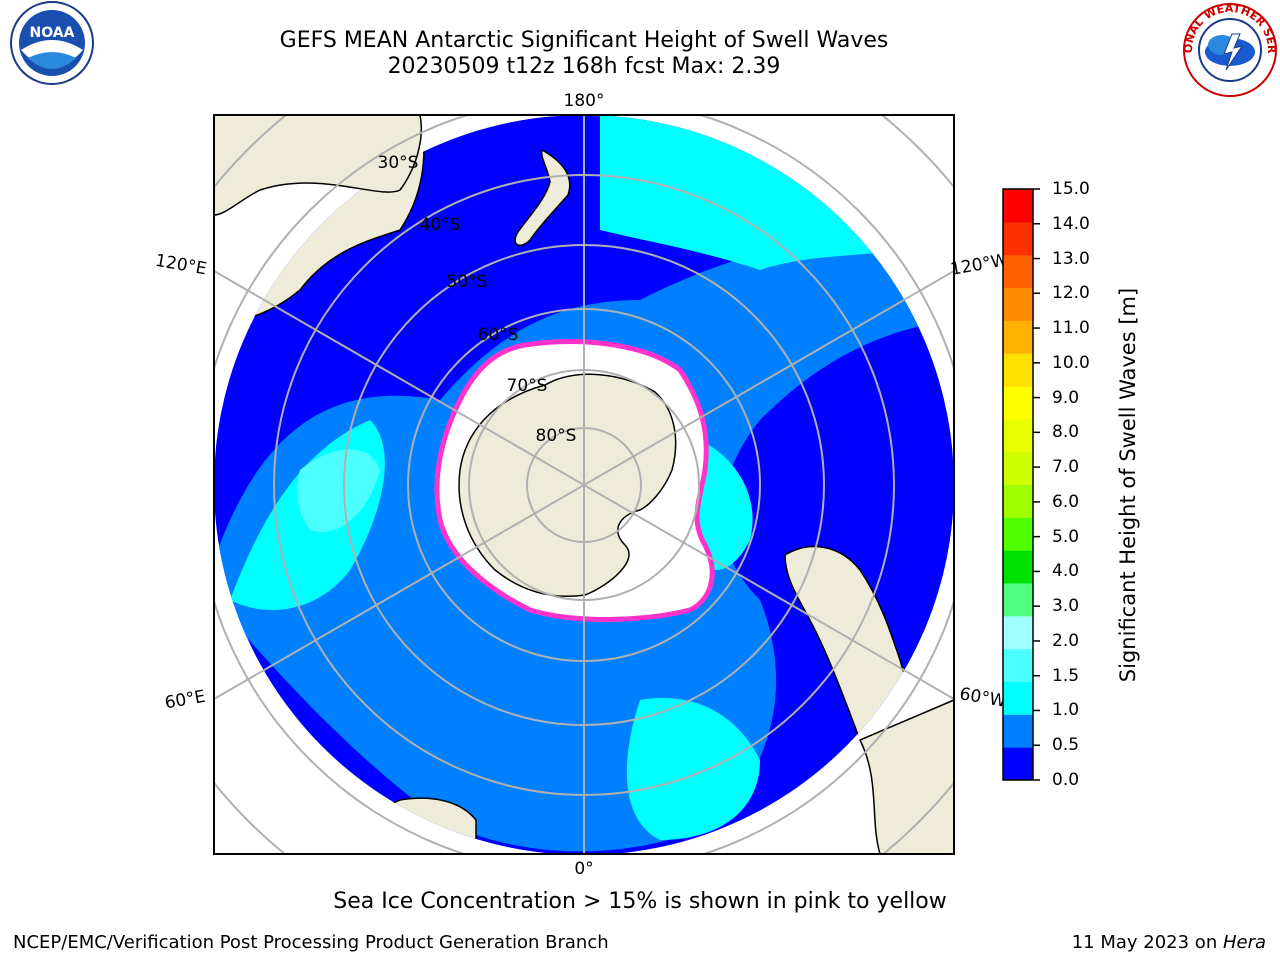 The width and height of the screenshot is (1280, 960). I want to click on colorbar-tick-label: 13.0, so click(1071, 258).